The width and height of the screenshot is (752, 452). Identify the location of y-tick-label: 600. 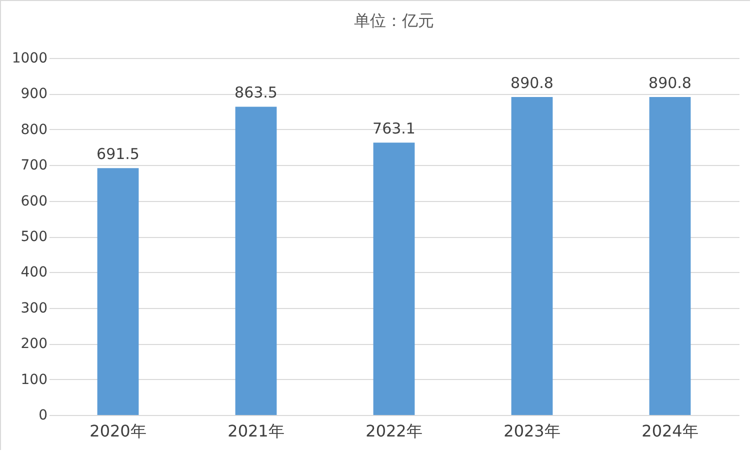
(34, 201).